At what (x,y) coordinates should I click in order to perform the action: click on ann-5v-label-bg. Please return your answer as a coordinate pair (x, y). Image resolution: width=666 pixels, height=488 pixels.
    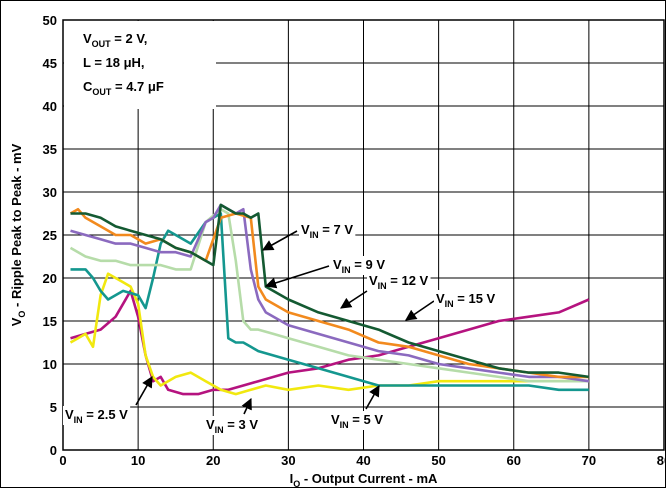
    Looking at the image, I should click on (357, 420).